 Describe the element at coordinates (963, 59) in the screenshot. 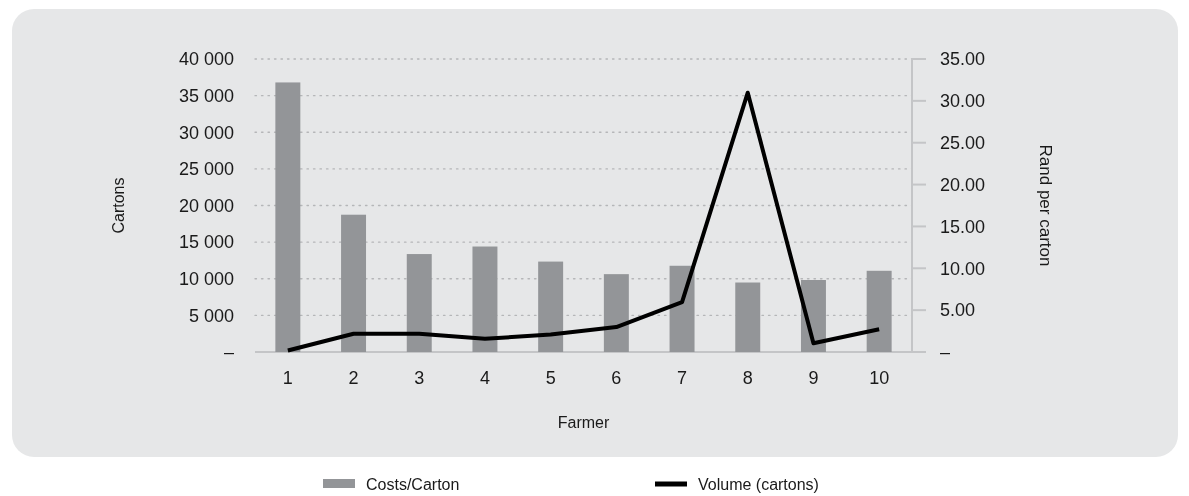

I see `y2-tick-label: 35.00` at that location.